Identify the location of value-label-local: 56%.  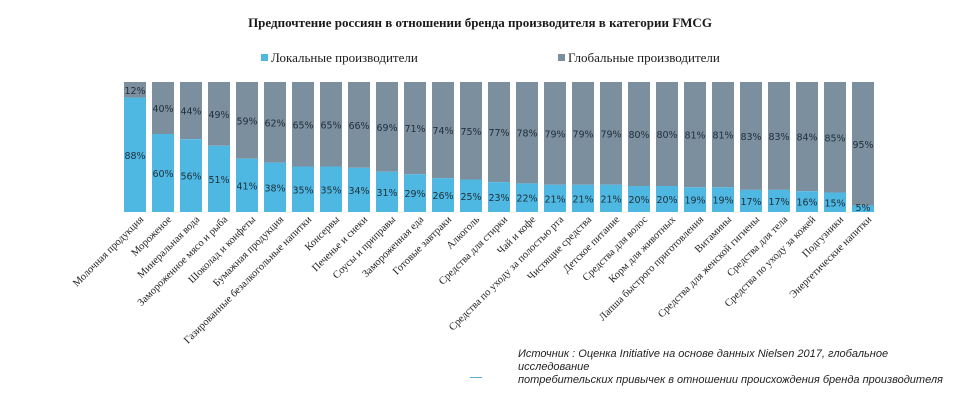
(190, 177).